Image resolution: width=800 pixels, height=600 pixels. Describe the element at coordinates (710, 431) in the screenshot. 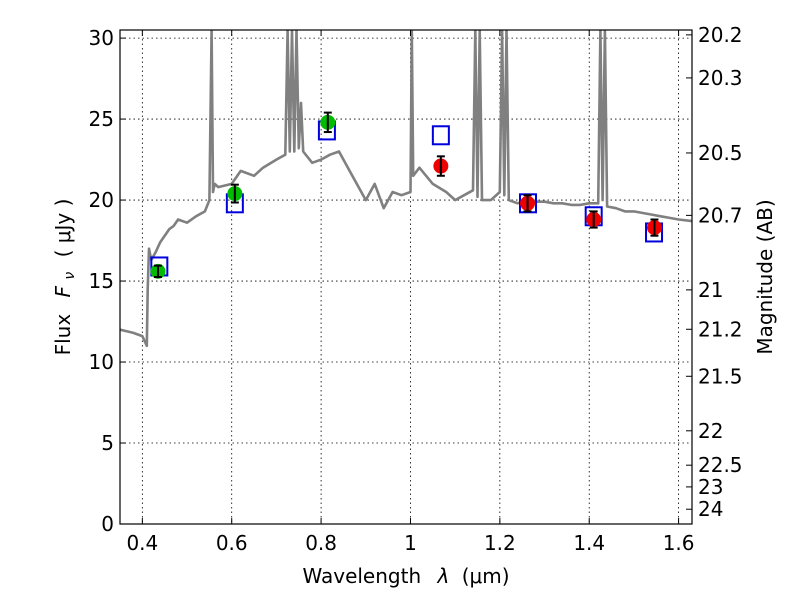

I see `magnitude-tick-label: 22` at that location.